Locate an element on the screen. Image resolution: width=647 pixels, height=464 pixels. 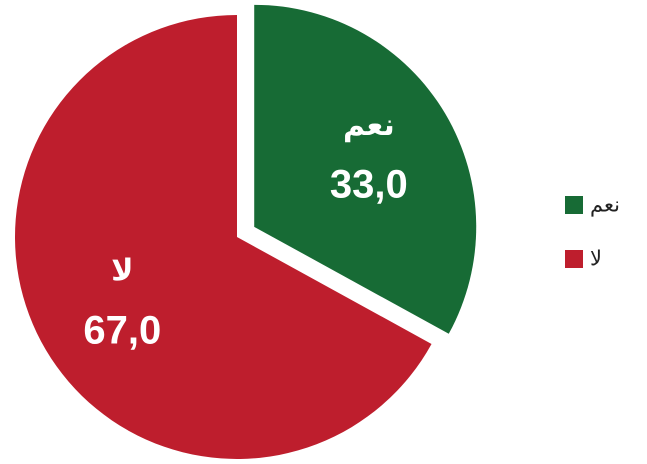
slice-category-label: لا is located at coordinates (122, 271).